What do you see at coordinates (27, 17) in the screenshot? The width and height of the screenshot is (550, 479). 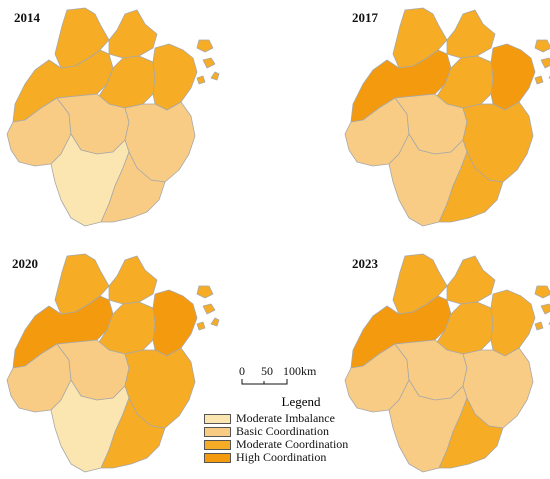 I see `year-label-2014: 2014` at bounding box center [27, 17].